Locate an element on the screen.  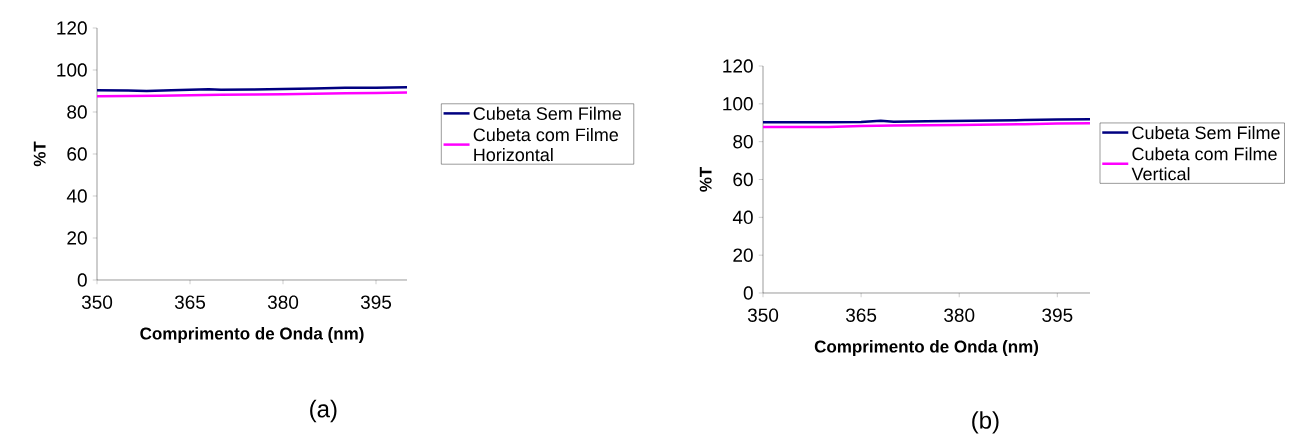
legend-label: Cubeta com Filme Vertical is located at coordinates (1204, 164).